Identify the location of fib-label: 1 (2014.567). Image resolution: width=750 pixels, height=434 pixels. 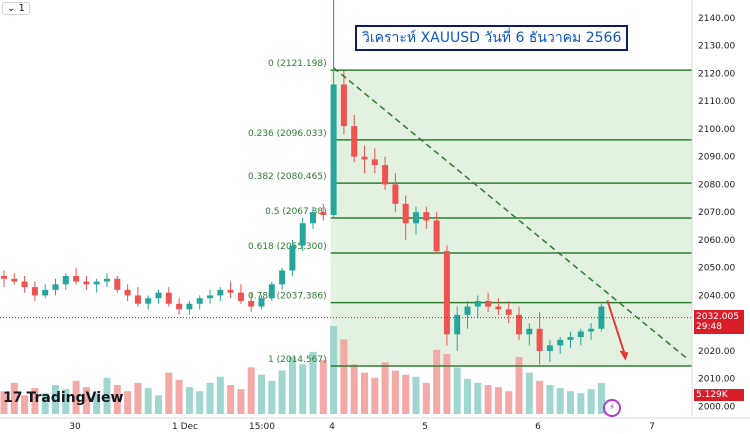
(297, 360).